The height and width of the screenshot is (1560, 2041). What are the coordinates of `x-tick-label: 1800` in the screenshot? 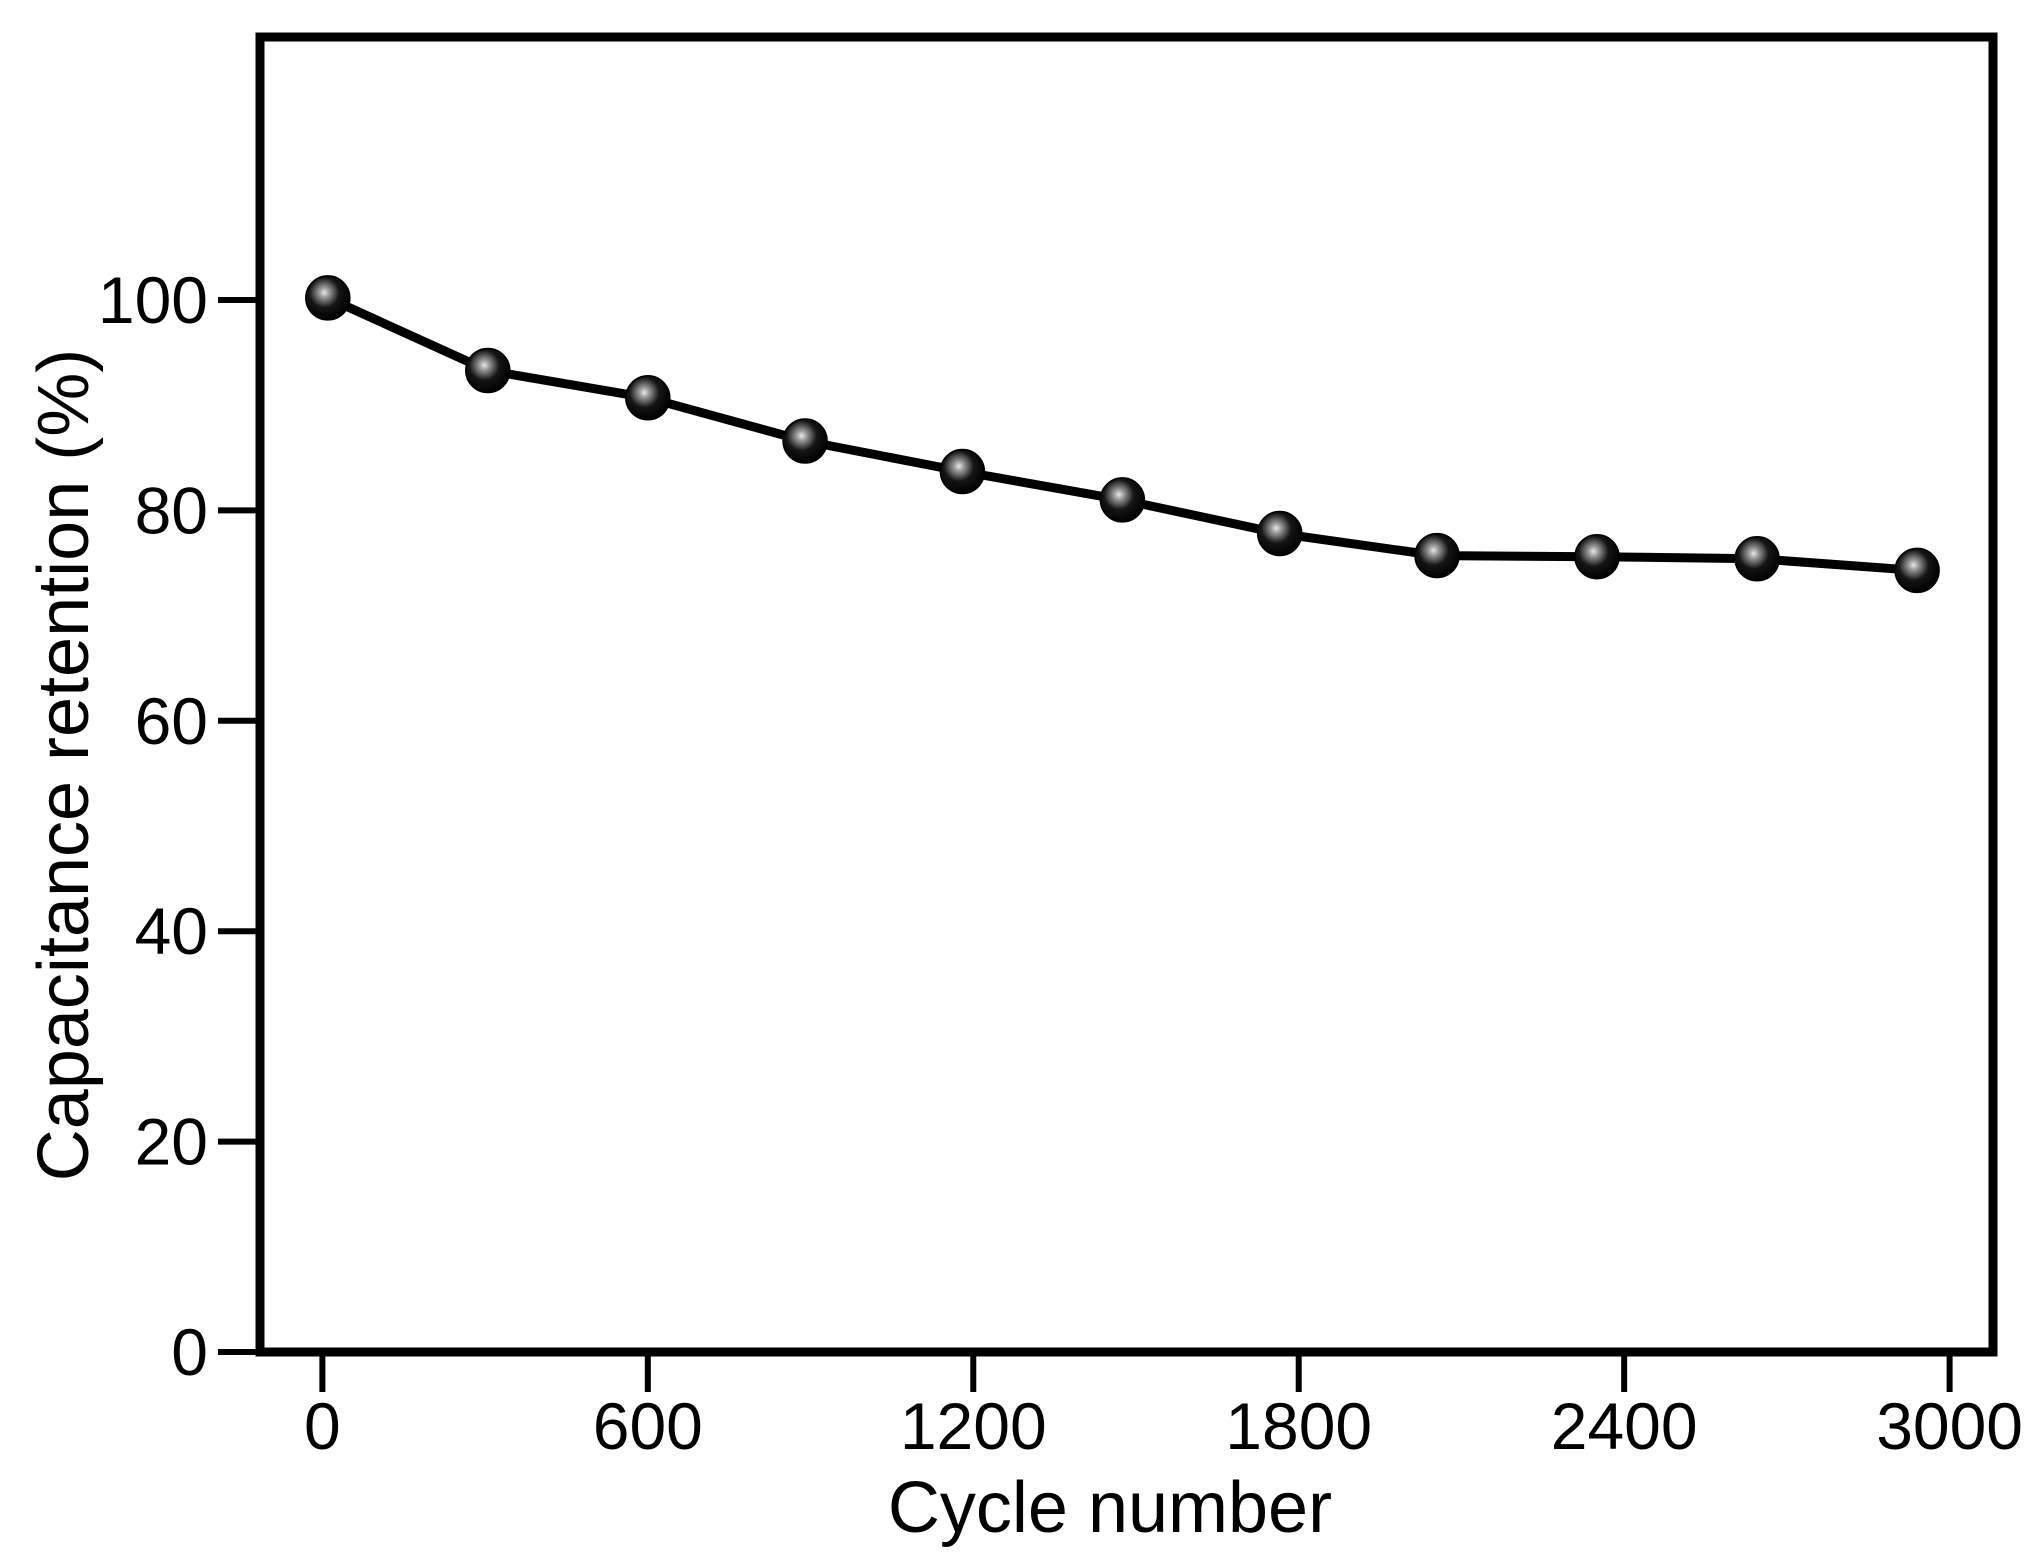 It's located at (1298, 1426).